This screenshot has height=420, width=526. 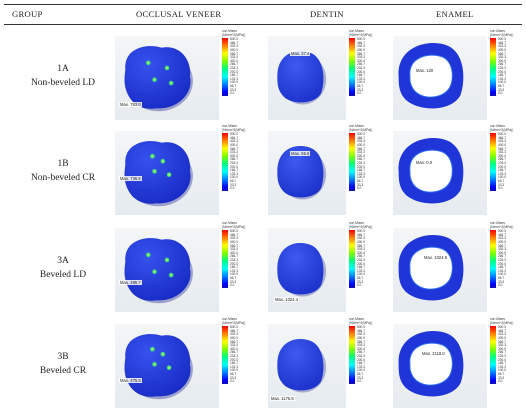 What do you see at coordinates (282, 399) in the screenshot?
I see `max-stress-label: Max. 1175.5` at bounding box center [282, 399].